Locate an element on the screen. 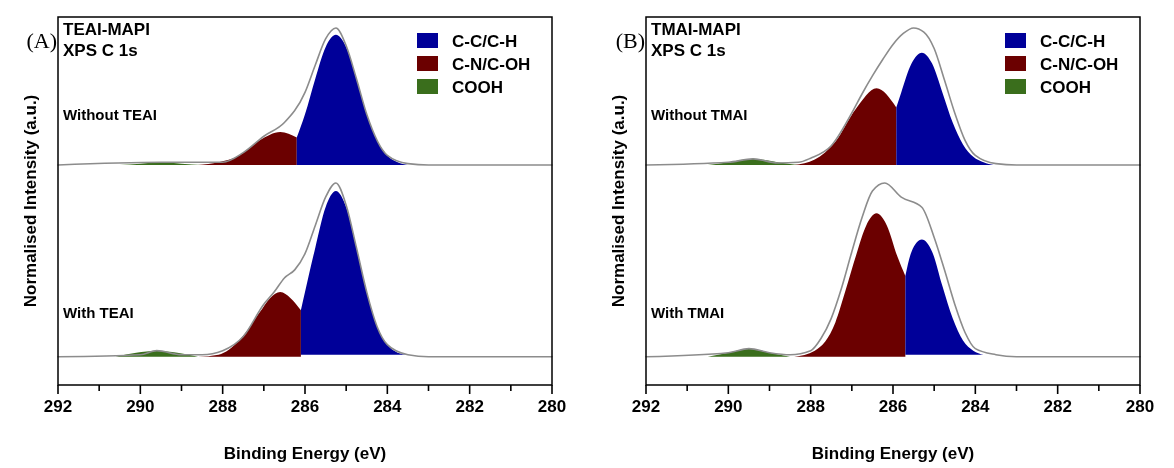  text: (B) is located at coordinates (630, 40).